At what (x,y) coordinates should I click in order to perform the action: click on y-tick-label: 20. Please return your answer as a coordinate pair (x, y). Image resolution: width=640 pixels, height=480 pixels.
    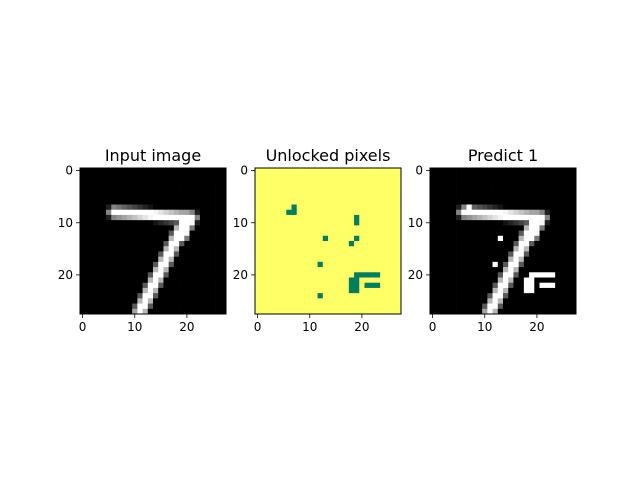
    Looking at the image, I should click on (240, 275).